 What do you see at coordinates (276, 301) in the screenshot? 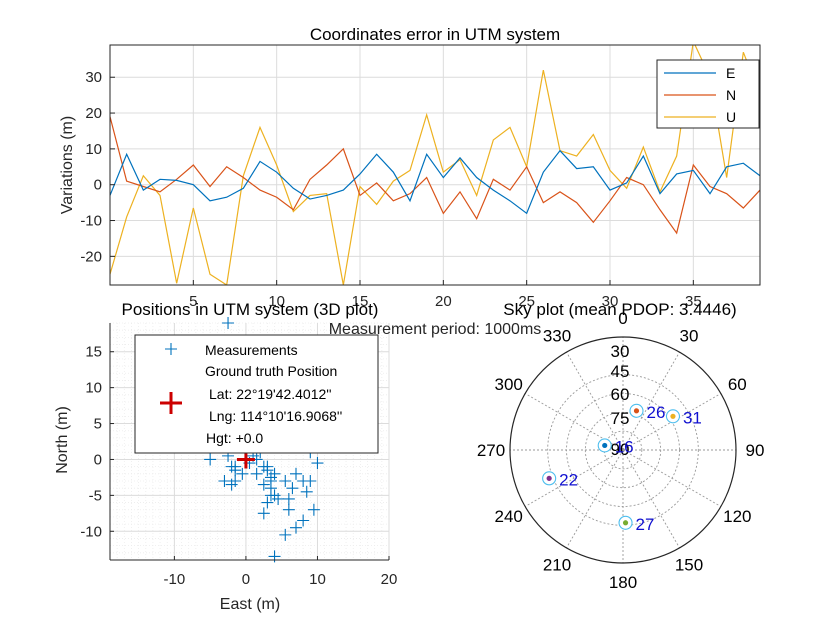
I see `error-xtick-label: 10` at bounding box center [276, 301].